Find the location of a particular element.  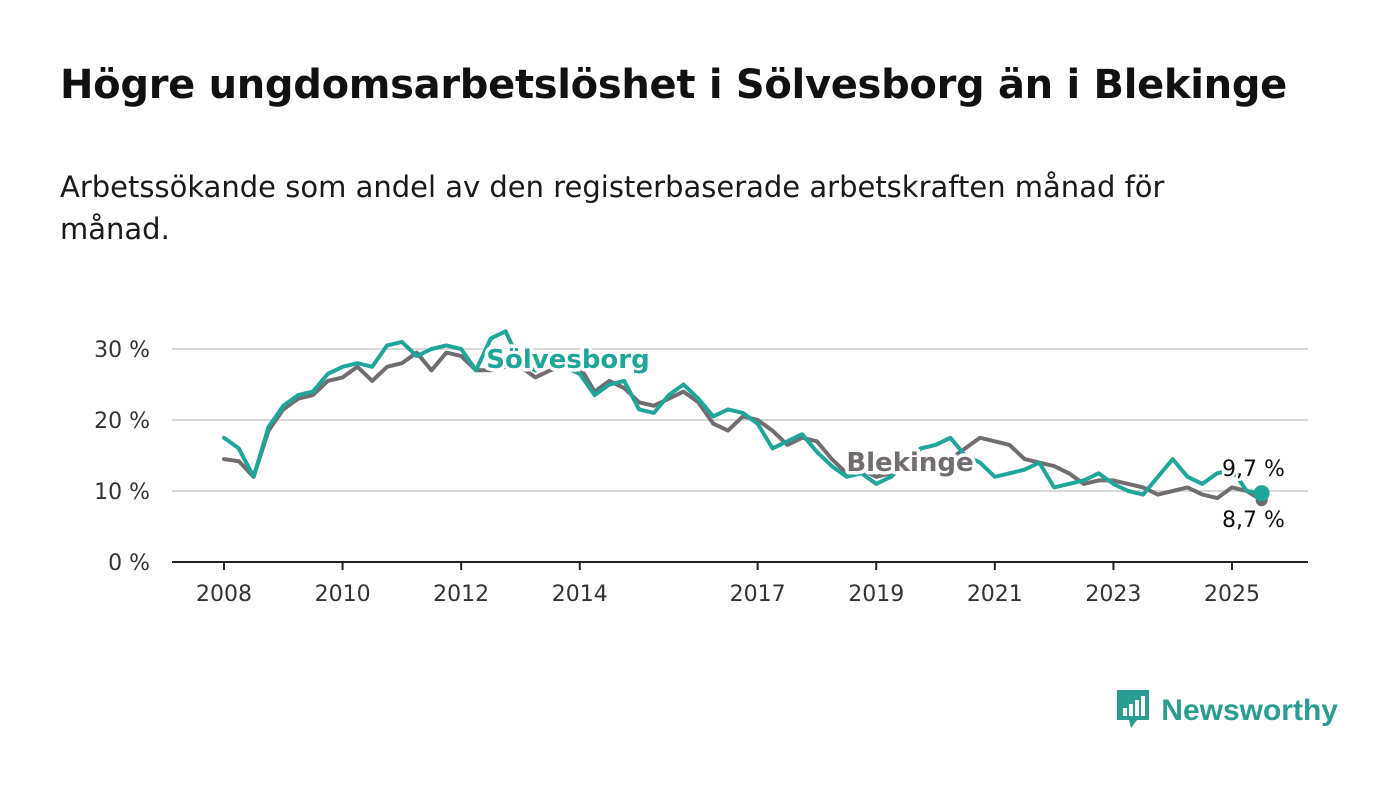

newsworthy-chart-icon is located at coordinates (1133, 711).